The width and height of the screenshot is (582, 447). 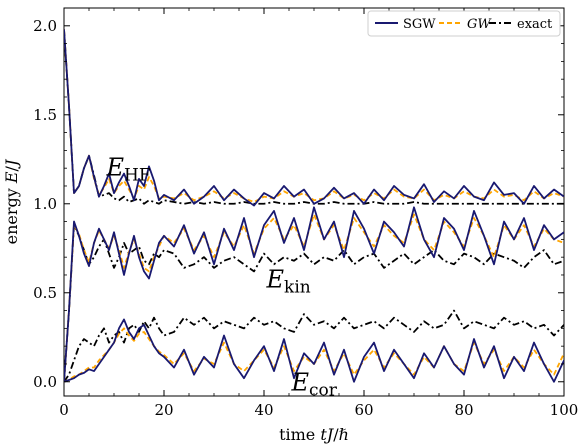 What do you see at coordinates (564, 410) in the screenshot?
I see `x-tick-label: 100` at bounding box center [564, 410].